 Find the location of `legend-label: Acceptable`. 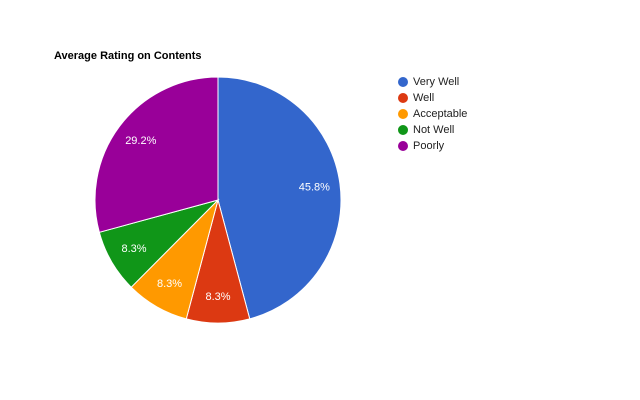

legend-label: Acceptable is located at coordinates (440, 114).